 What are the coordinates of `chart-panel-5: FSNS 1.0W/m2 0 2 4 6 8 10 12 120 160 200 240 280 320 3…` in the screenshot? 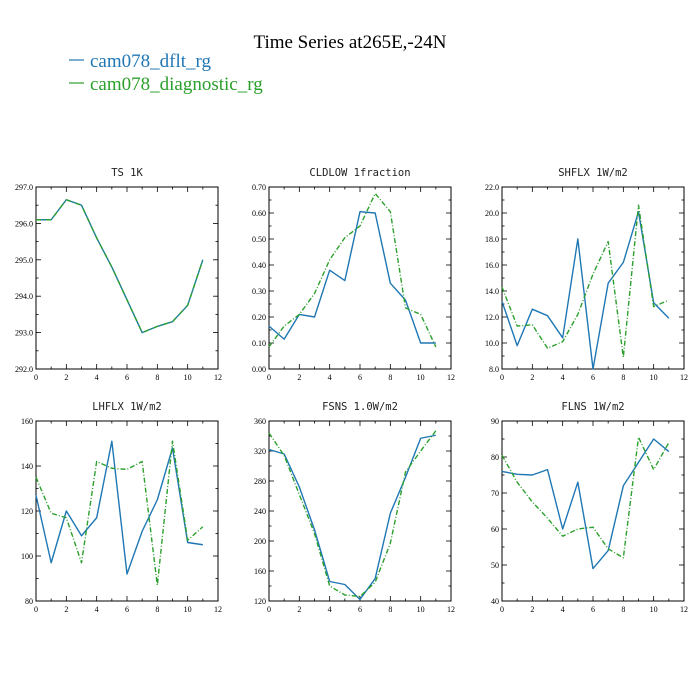 It's located at (354, 507).